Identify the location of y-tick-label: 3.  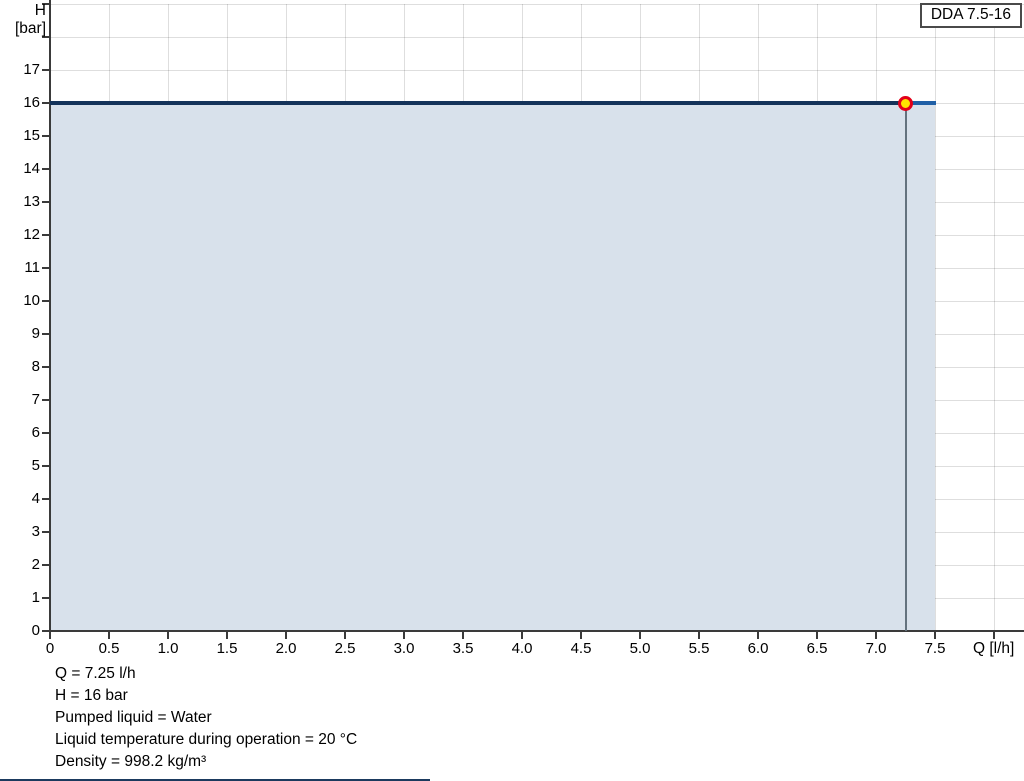
(35, 531).